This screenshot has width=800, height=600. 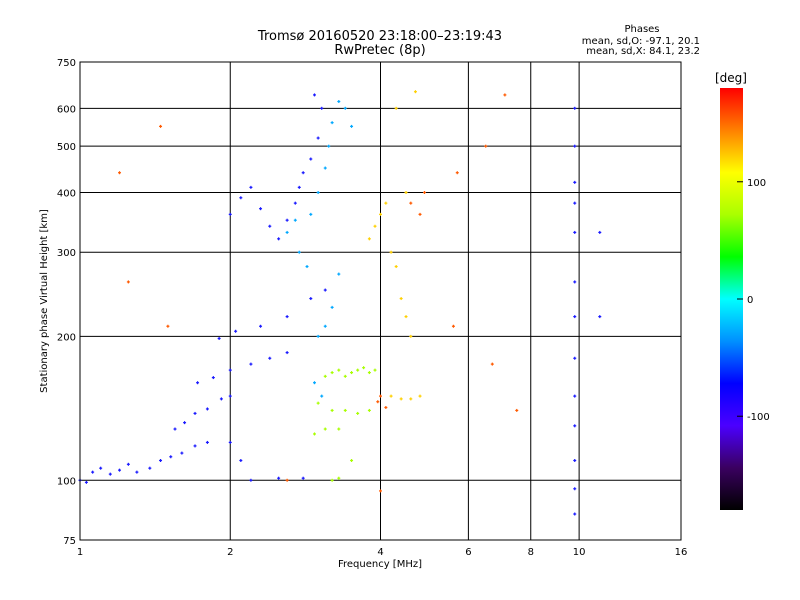 I want to click on x-tick-label: 8, so click(x=531, y=552).